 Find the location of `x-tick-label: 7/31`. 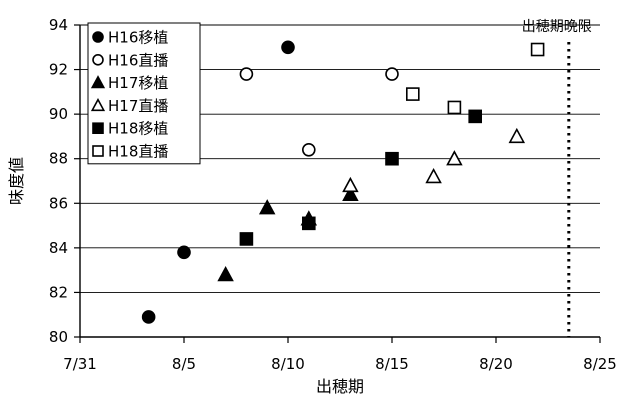

x-tick-label: 7/31 is located at coordinates (80, 364).